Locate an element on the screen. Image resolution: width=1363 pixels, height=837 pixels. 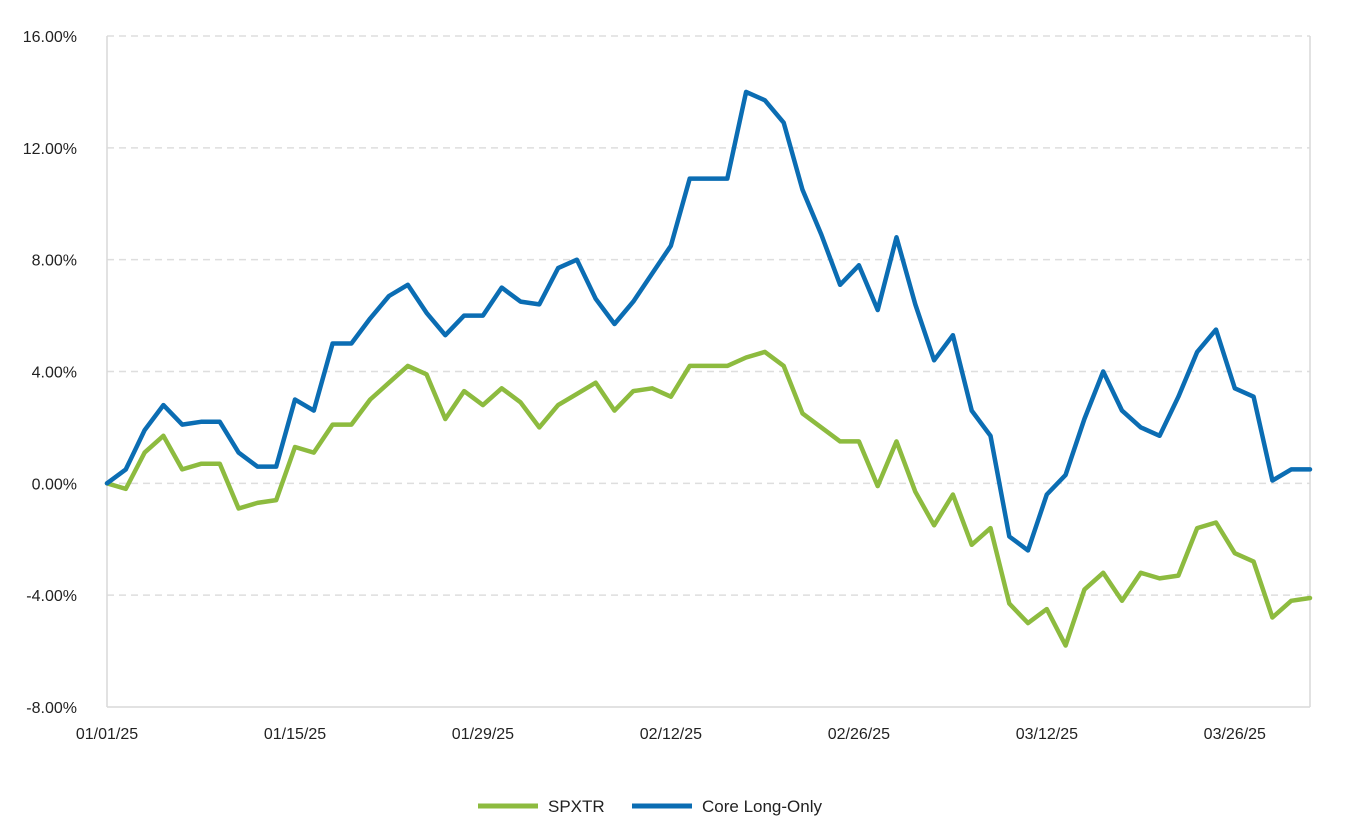
x-tick-label: 02/26/25 is located at coordinates (859, 734).